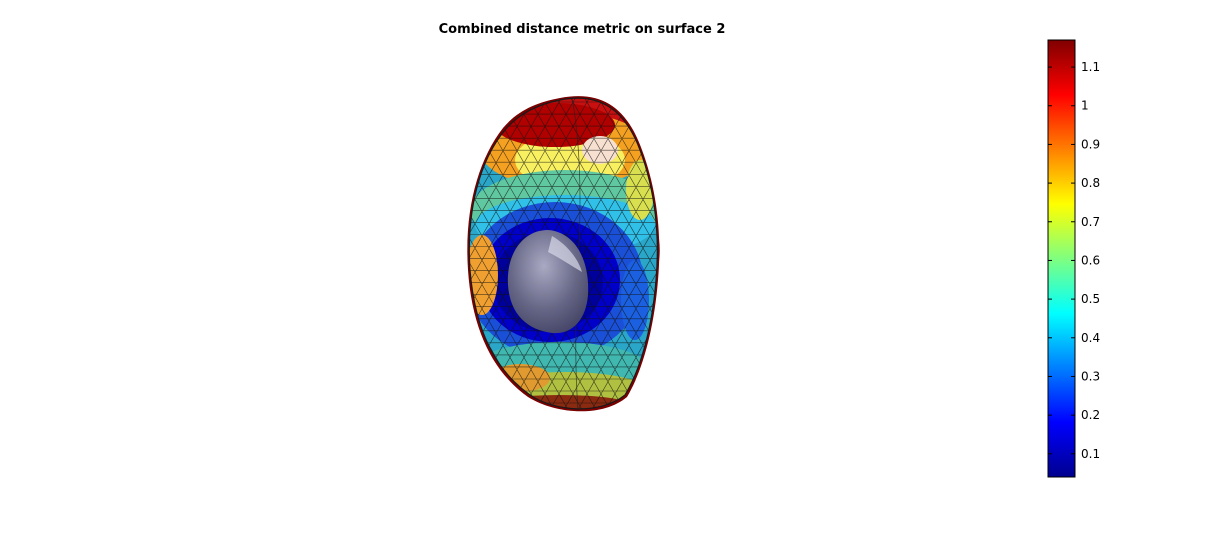  I want to click on colorbar-tick-label: 0.1, so click(1090, 454).